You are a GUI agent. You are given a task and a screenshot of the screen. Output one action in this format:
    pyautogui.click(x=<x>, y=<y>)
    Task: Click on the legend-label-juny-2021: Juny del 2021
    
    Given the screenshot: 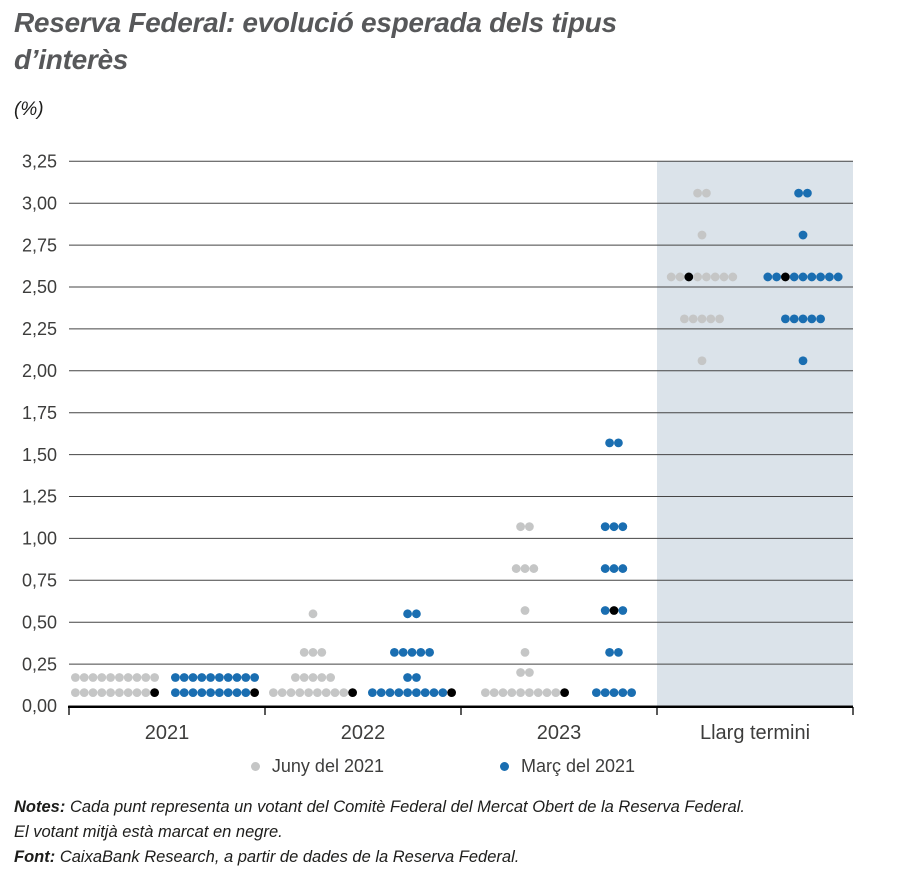 What is the action you would take?
    pyautogui.click(x=327, y=766)
    